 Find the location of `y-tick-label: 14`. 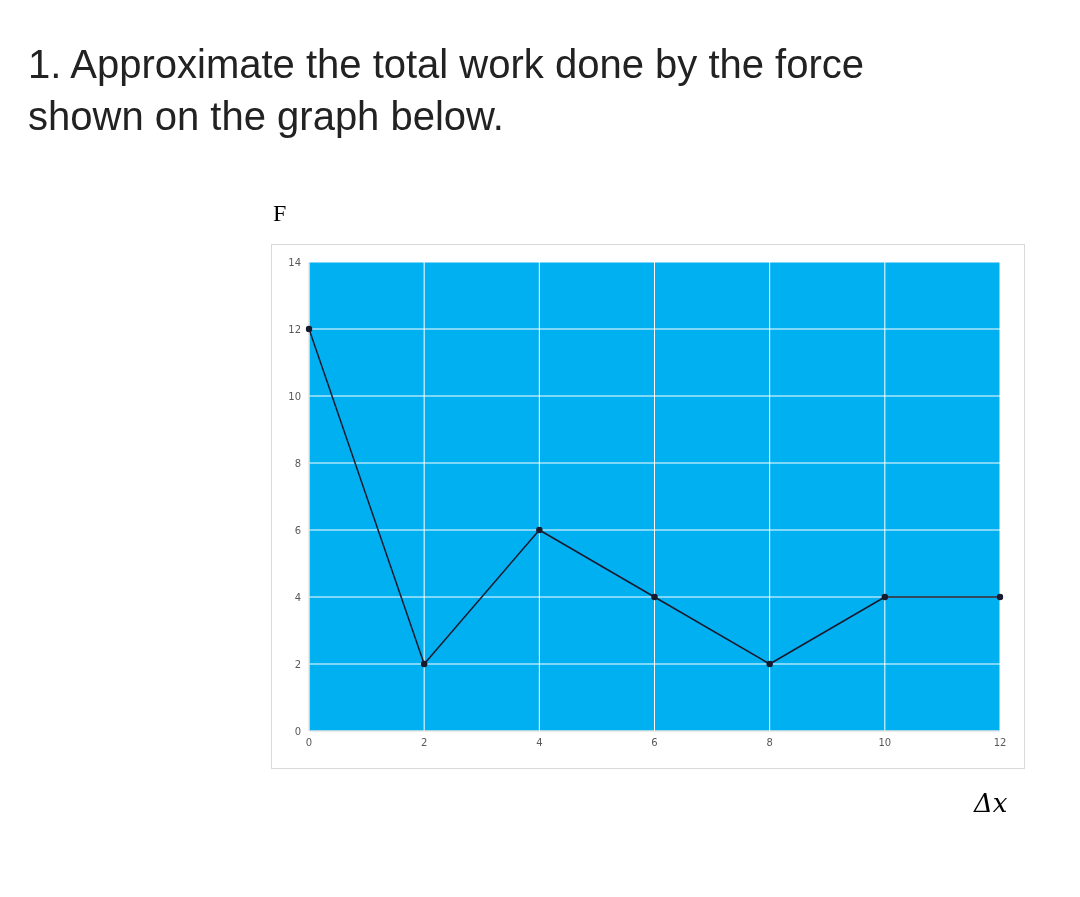

y-tick-label: 14 is located at coordinates (294, 262).